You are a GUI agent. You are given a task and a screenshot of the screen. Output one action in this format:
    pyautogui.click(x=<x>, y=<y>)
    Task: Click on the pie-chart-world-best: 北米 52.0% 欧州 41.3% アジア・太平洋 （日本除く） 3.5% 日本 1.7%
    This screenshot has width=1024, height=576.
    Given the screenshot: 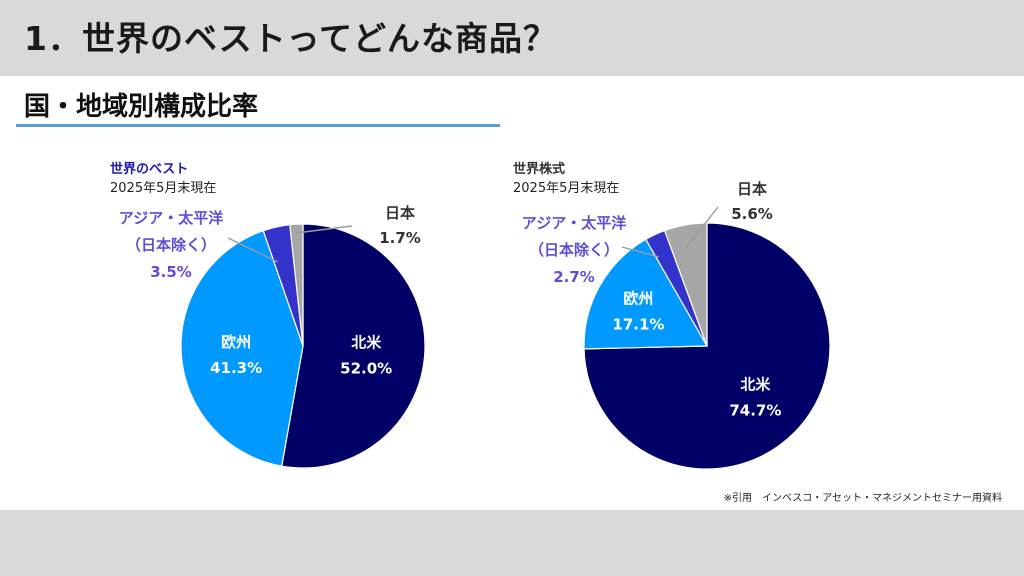 What is the action you would take?
    pyautogui.click(x=272, y=336)
    